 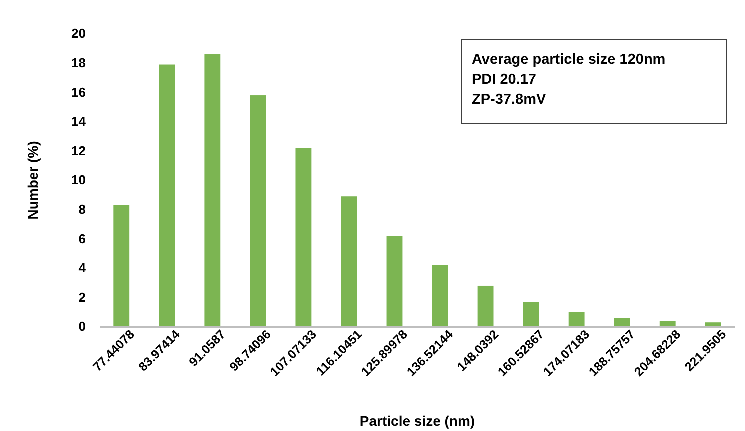 What do you see at coordinates (82, 326) in the screenshot?
I see `y-tick-label: 0` at bounding box center [82, 326].